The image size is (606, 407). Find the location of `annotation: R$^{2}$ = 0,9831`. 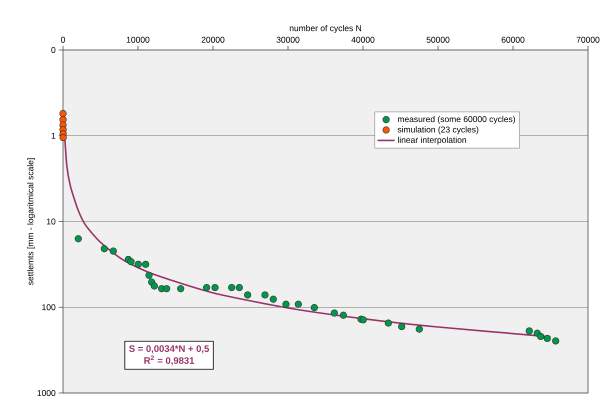

annotation: R$^{2}$ = 0,9831 is located at coordinates (169, 360).